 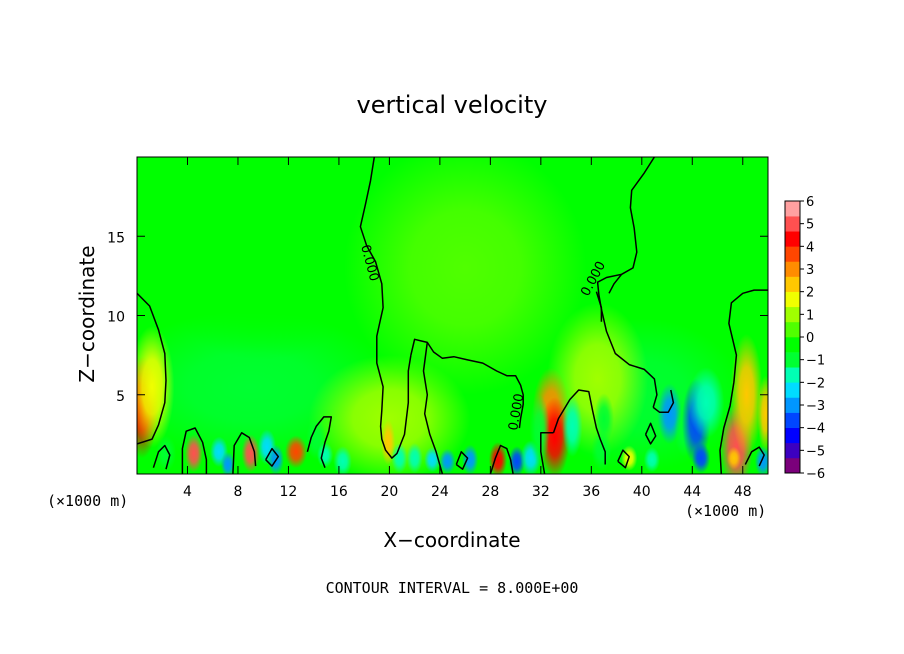 I want to click on x-tick-label: 36, so click(x=591, y=492).